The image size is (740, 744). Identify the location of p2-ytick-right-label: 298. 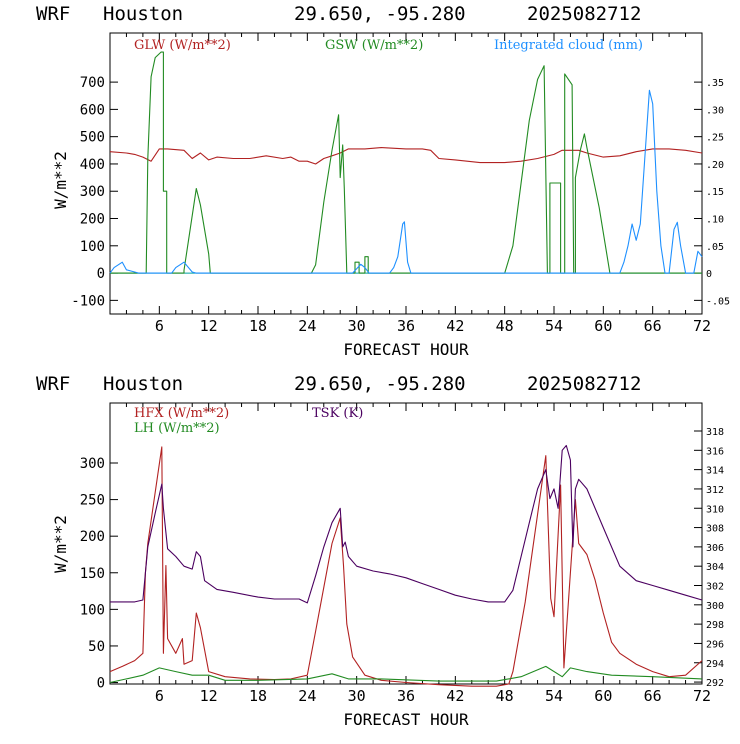
(715, 625).